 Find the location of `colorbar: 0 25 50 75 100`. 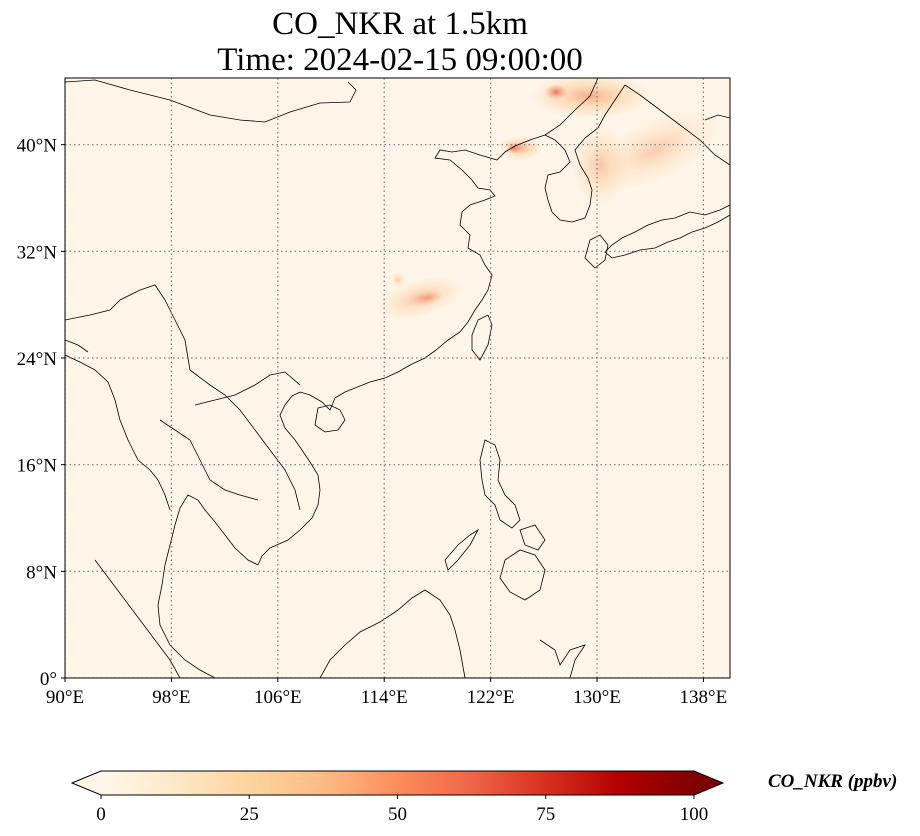

colorbar: 0 25 50 75 100 is located at coordinates (397, 797).